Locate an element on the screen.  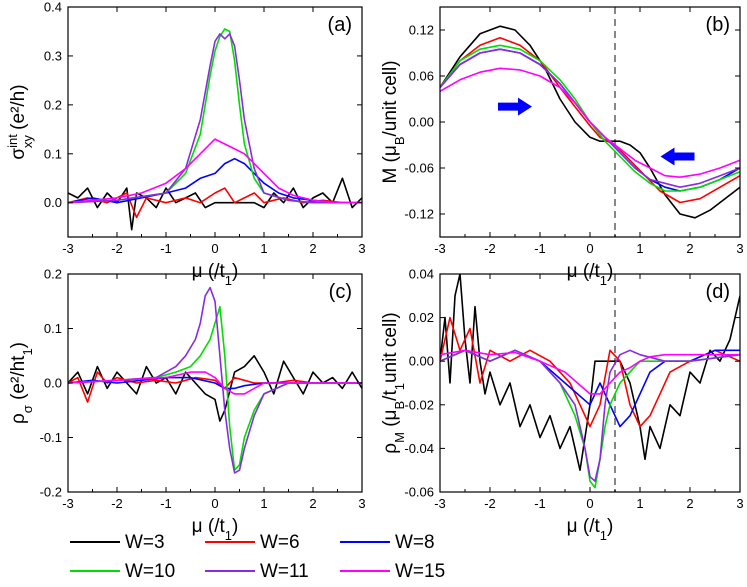
y-tick-label: -0.1 is located at coordinates (51, 437).